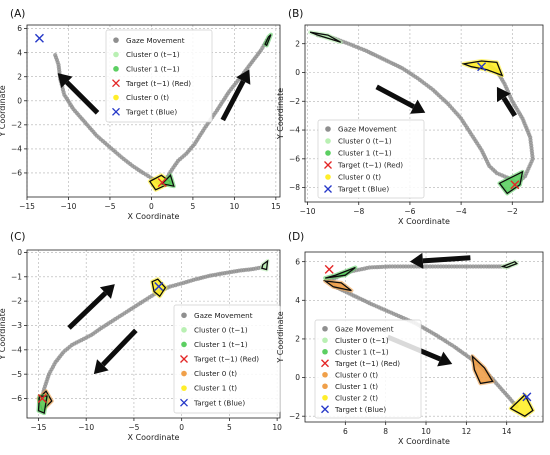 The image size is (550, 455). I want to click on x-tick-label: −6, so click(409, 211).